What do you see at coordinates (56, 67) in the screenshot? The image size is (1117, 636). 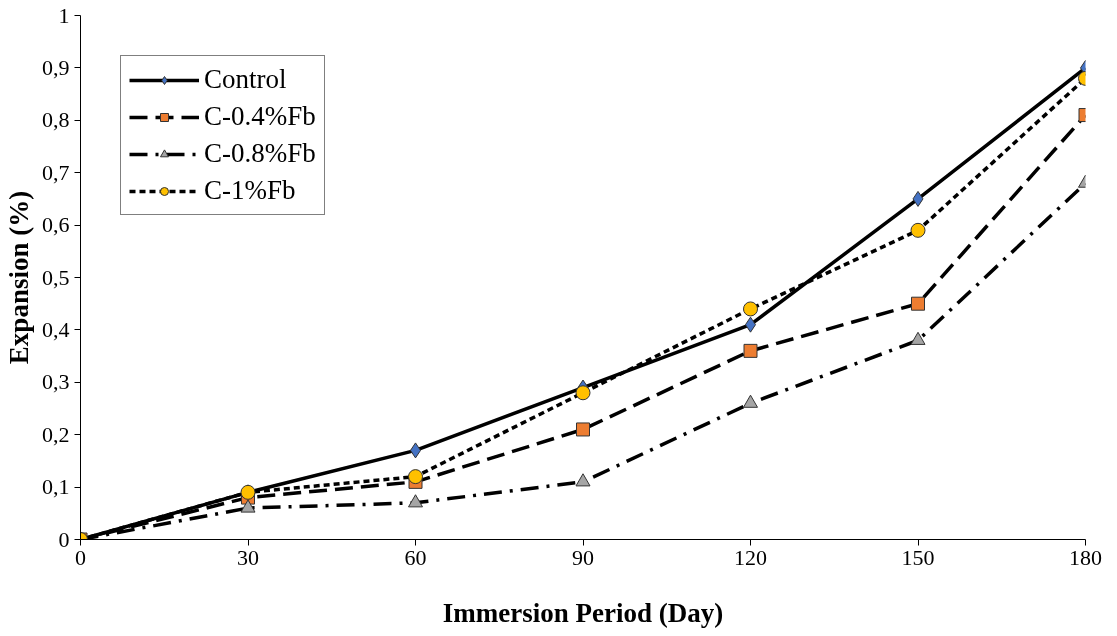 I see `y-tick-label: 0,9` at bounding box center [56, 67].